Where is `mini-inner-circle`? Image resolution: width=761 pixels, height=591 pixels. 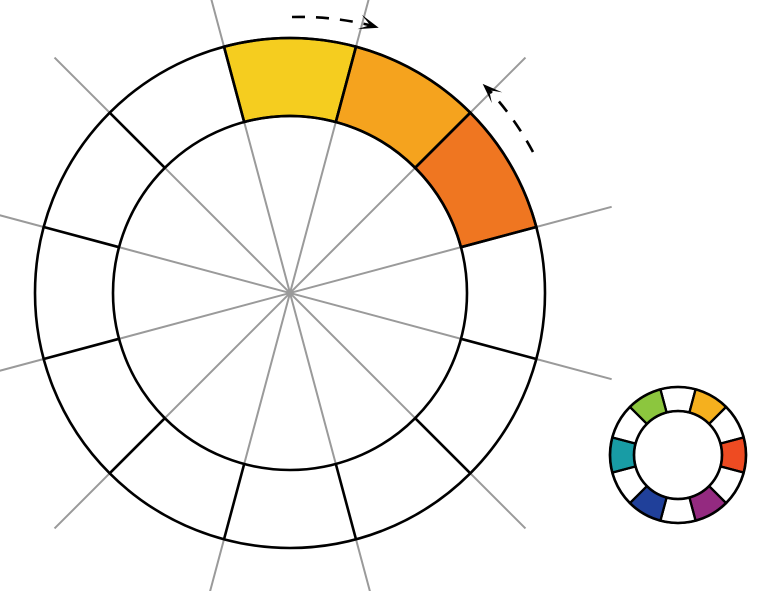
mini-inner-circle is located at coordinates (678, 455).